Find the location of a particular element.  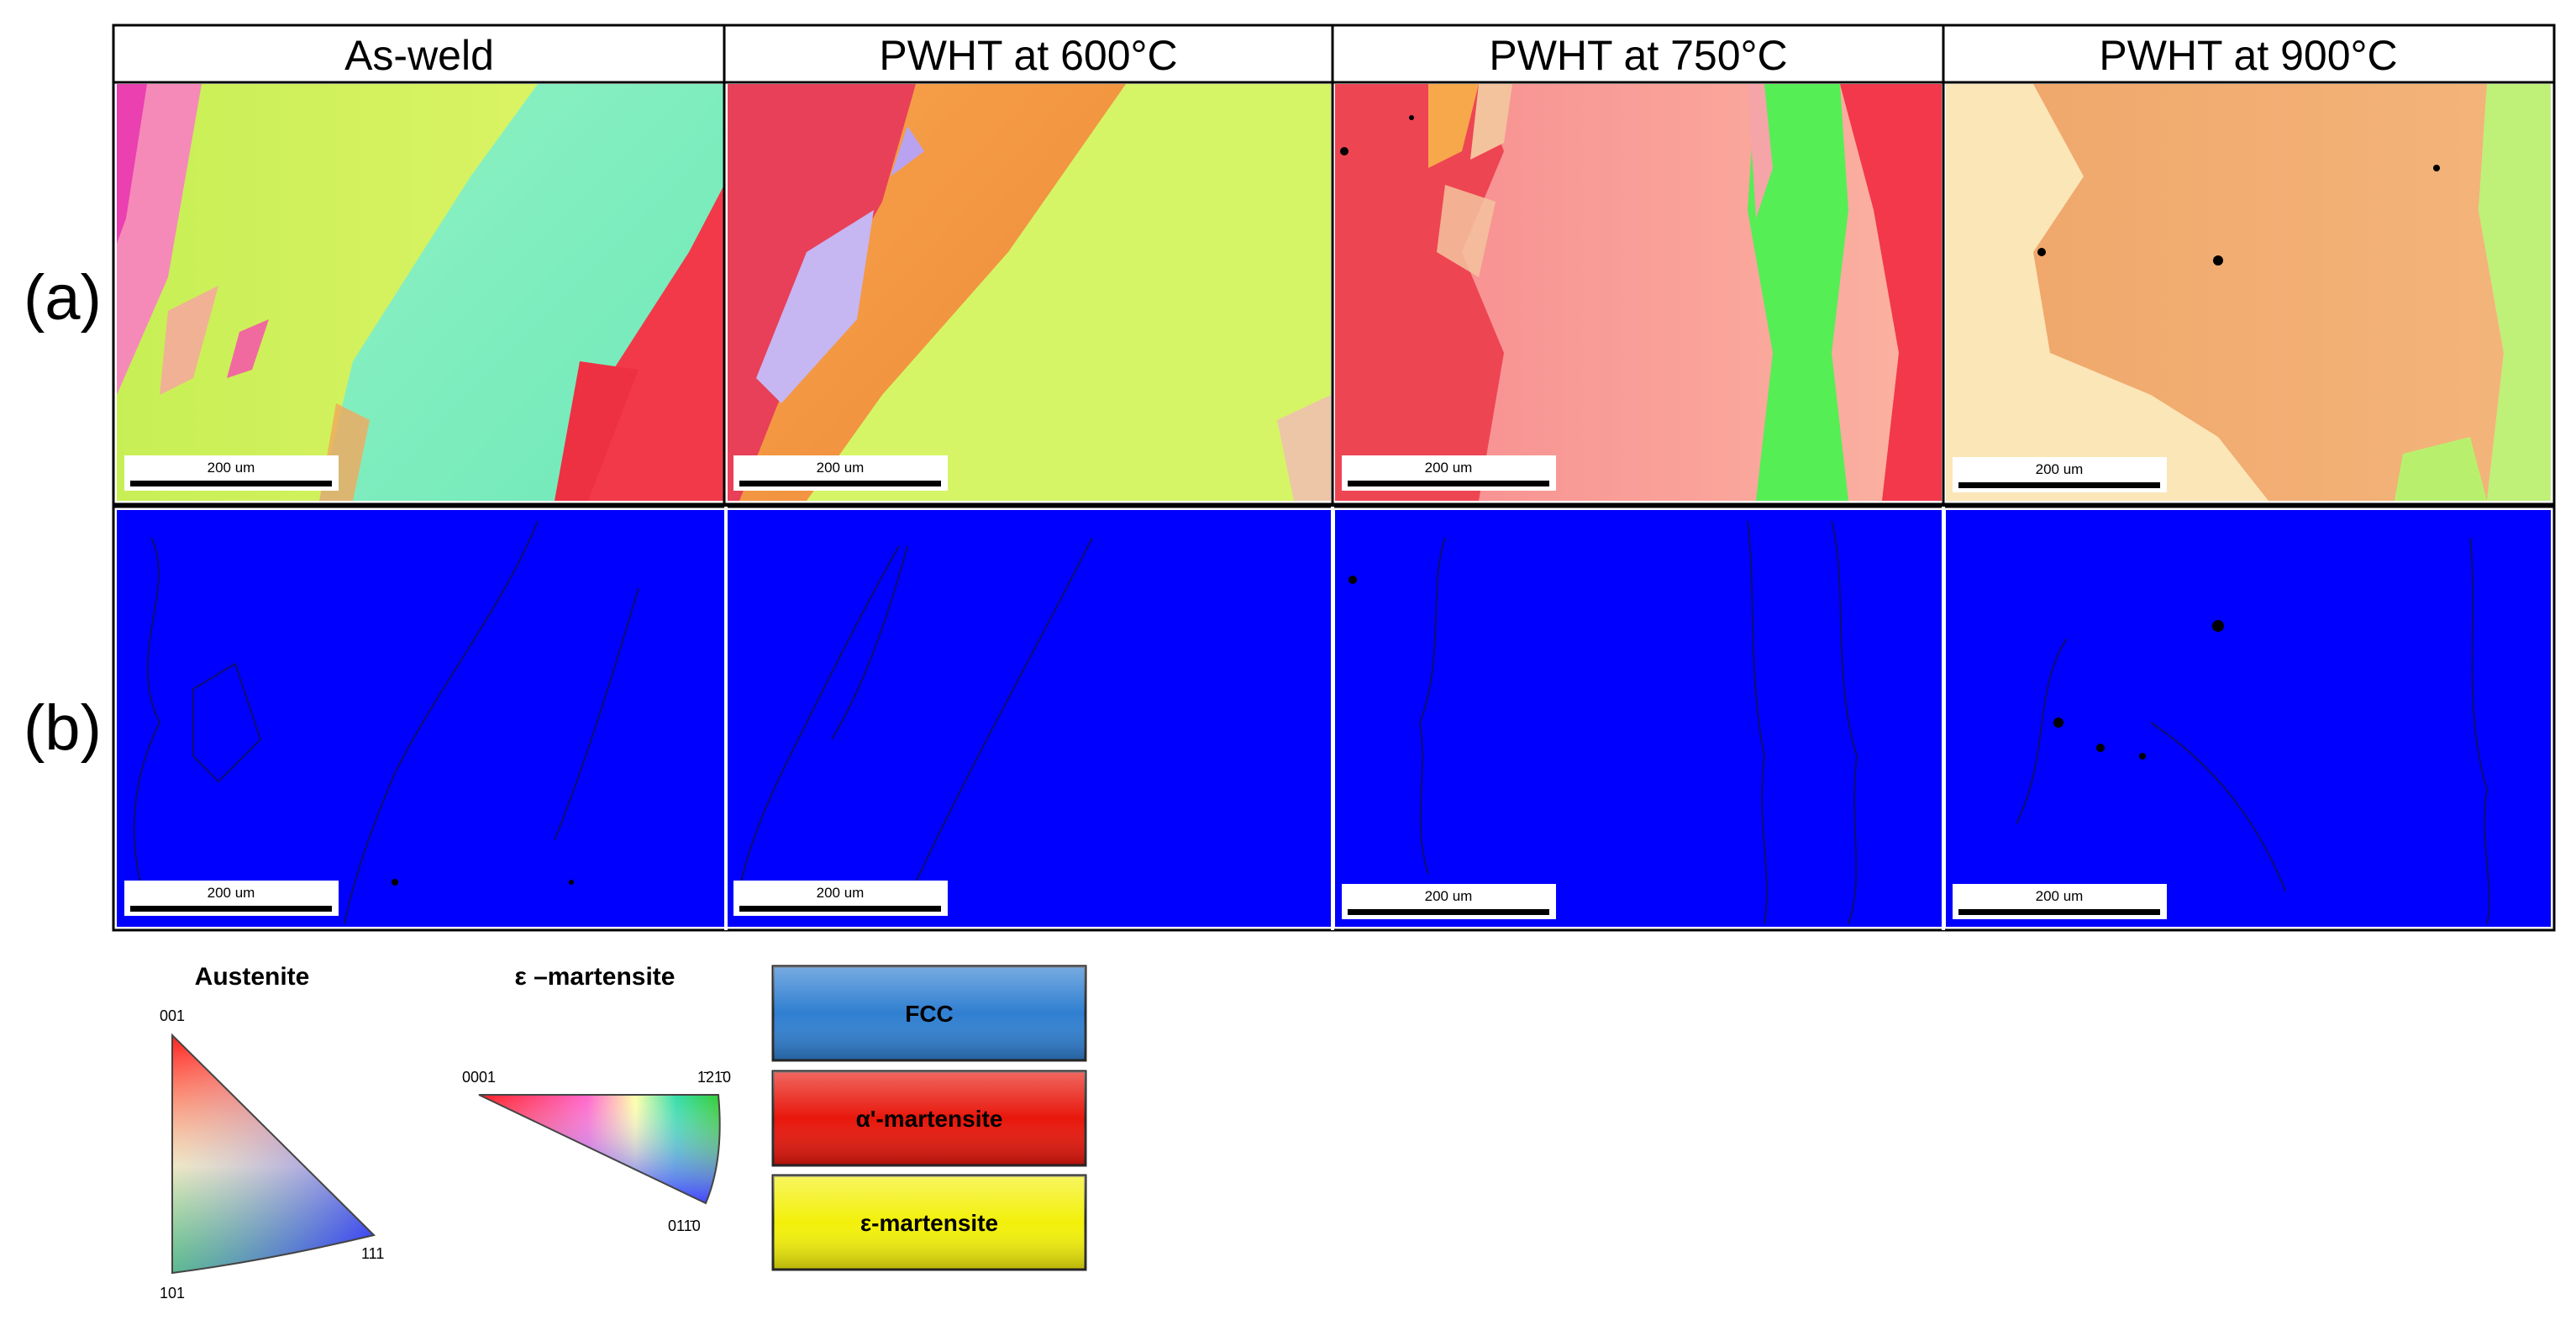

scale-bar-b-4: 200 um is located at coordinates (2060, 902).